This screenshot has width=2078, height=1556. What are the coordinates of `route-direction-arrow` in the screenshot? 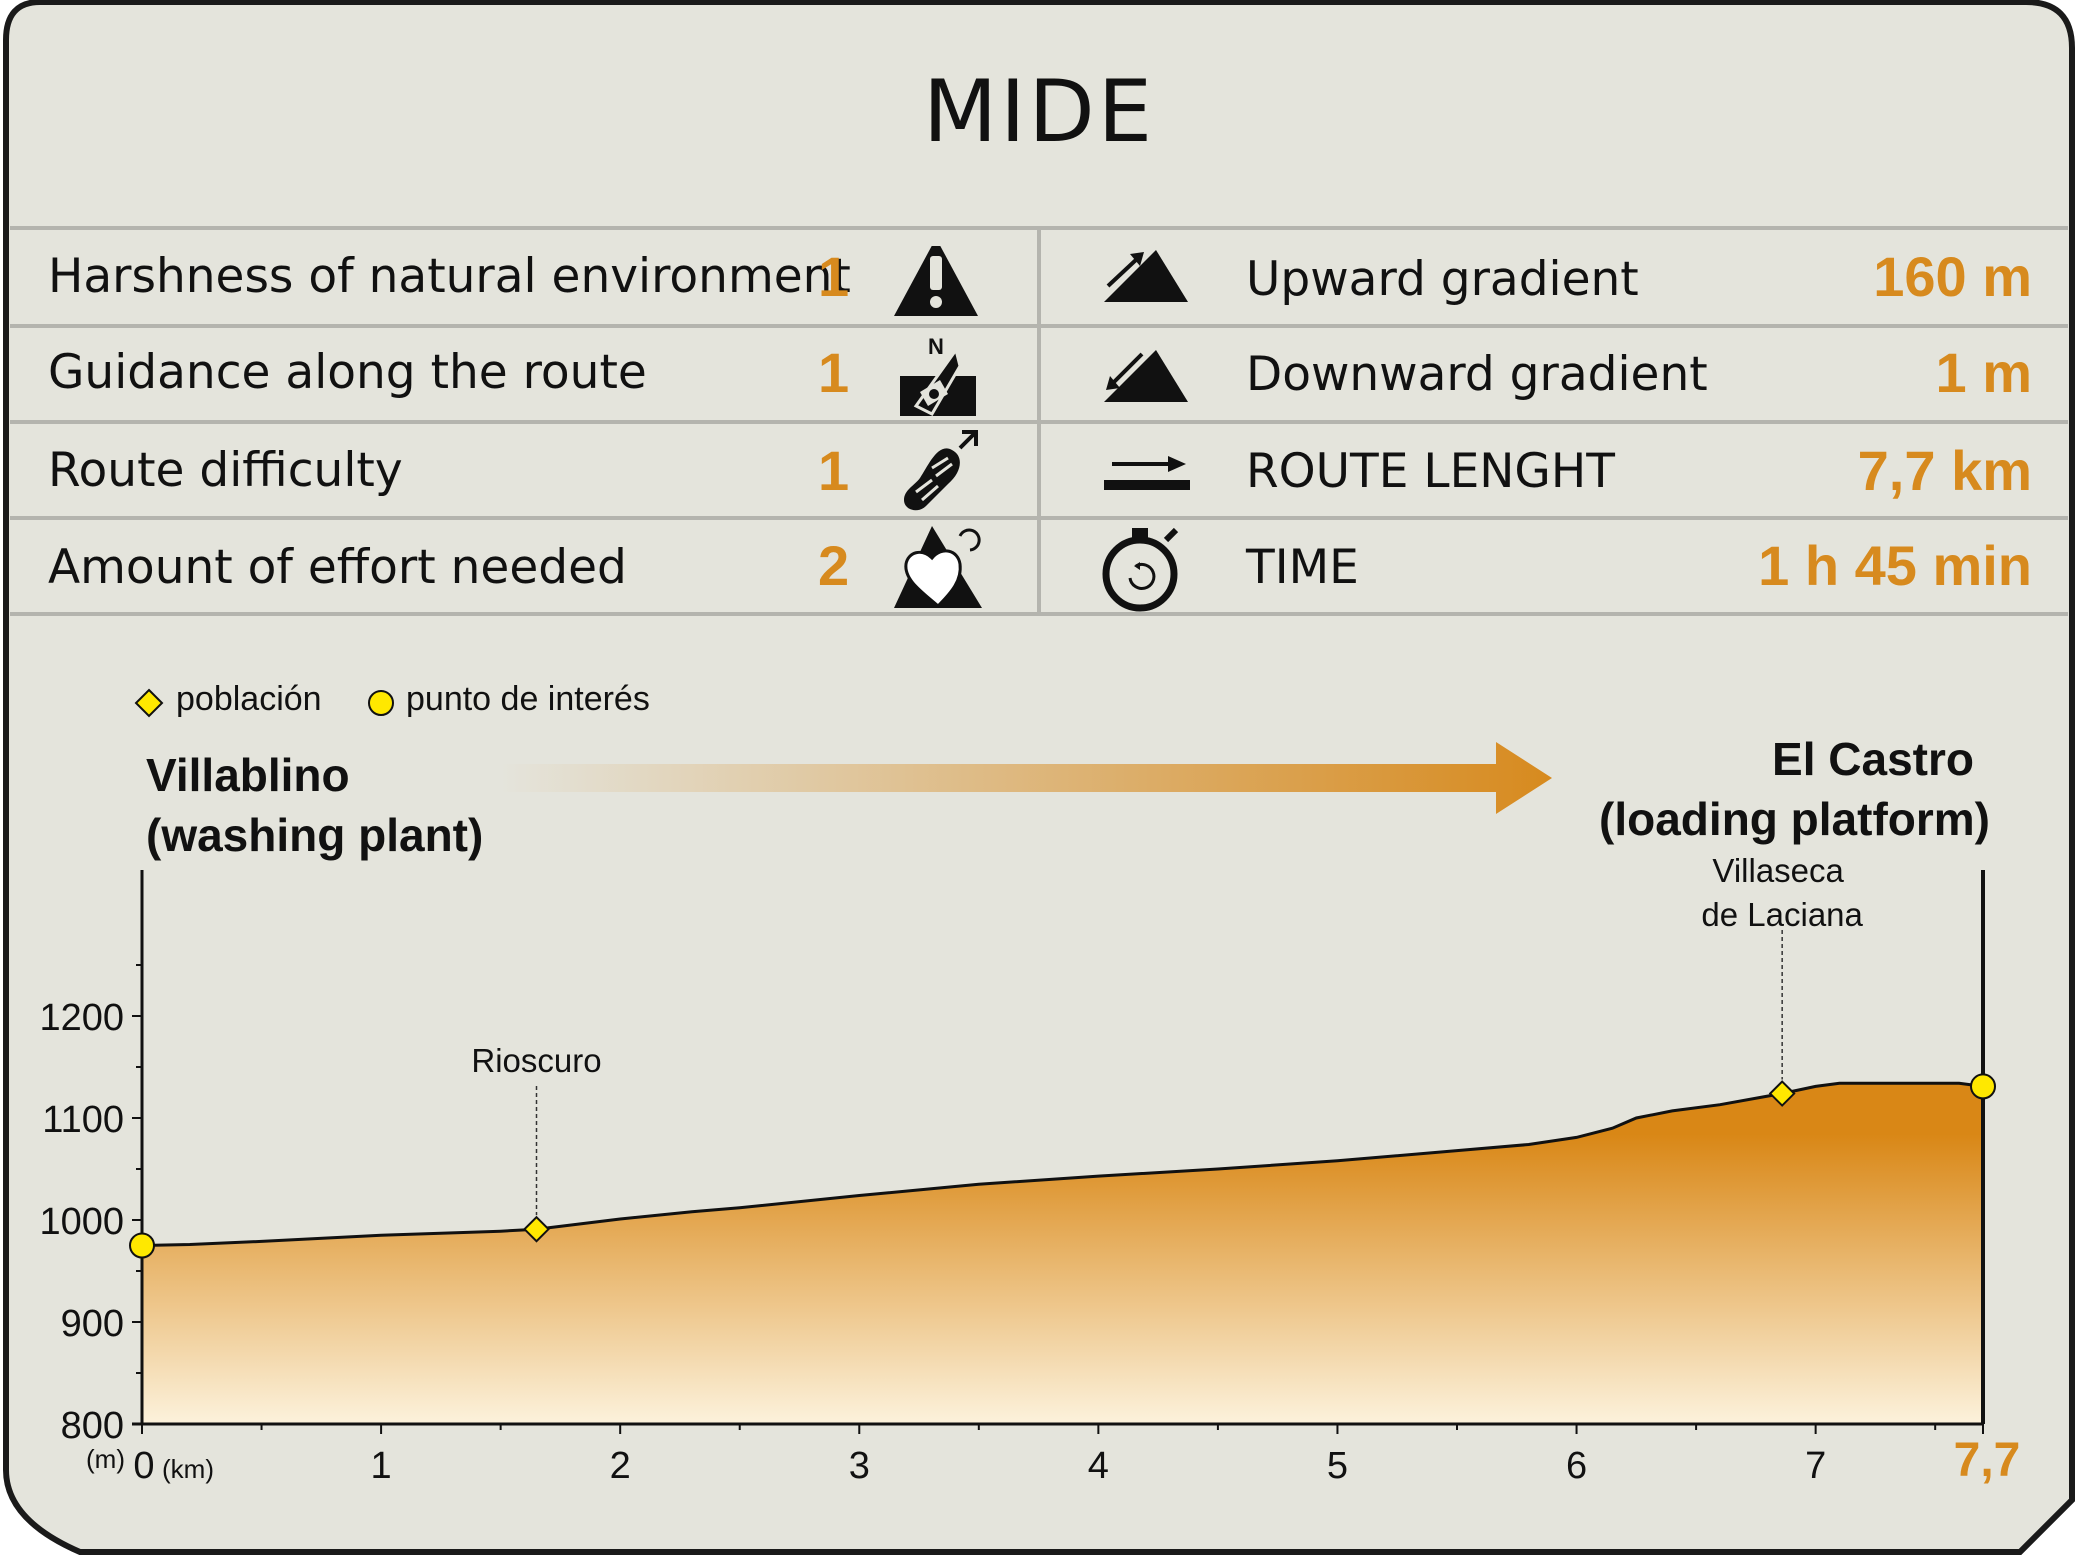 It's located at (1026, 778).